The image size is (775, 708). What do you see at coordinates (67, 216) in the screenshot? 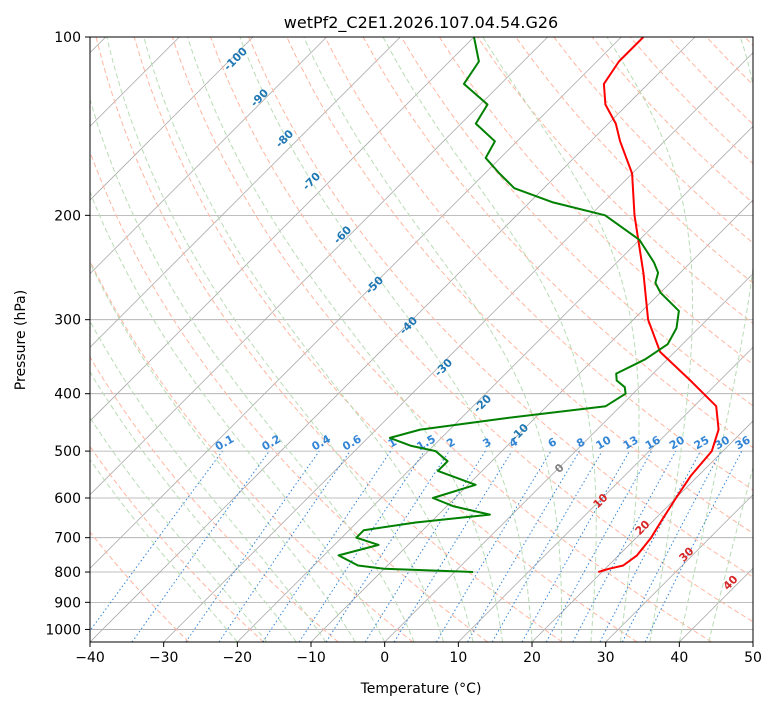
I see `y-tick-label: 200` at bounding box center [67, 216].